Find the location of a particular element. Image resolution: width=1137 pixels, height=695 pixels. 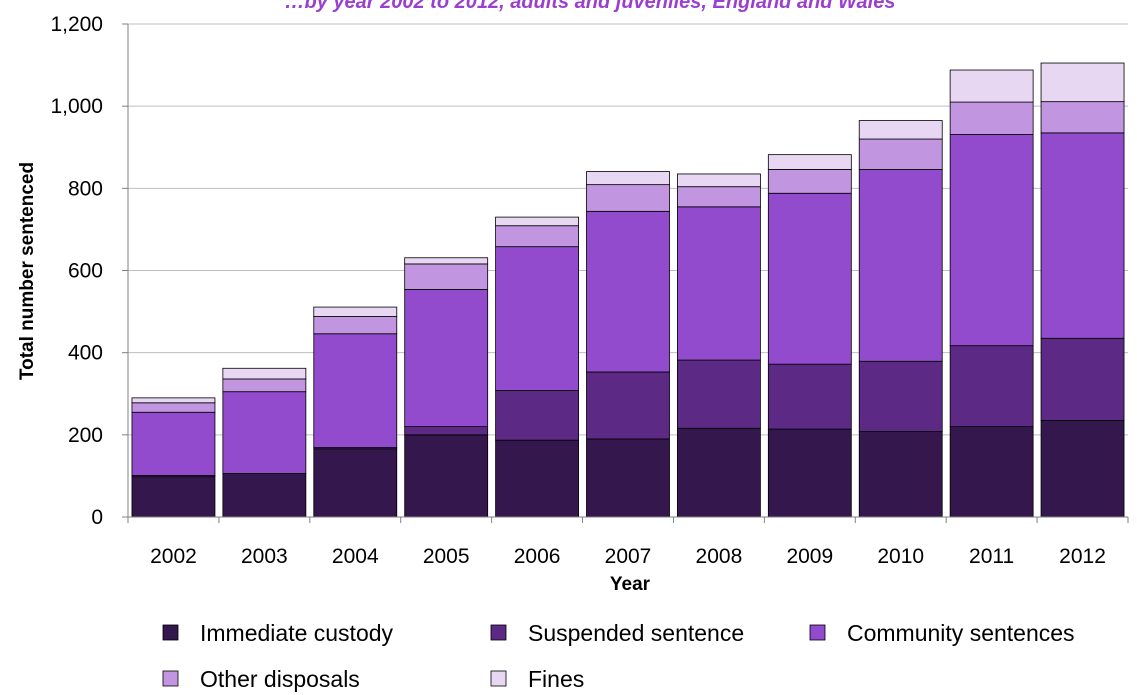

x-tick-label: 2012 is located at coordinates (1082, 556).